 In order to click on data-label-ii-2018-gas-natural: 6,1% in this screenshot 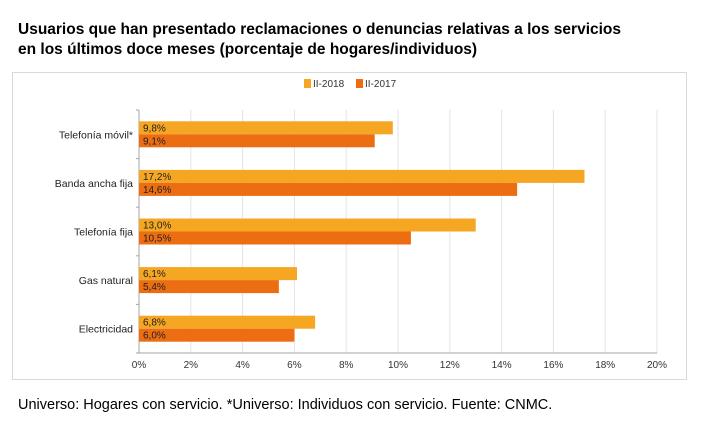, I will do `click(154, 274)`.